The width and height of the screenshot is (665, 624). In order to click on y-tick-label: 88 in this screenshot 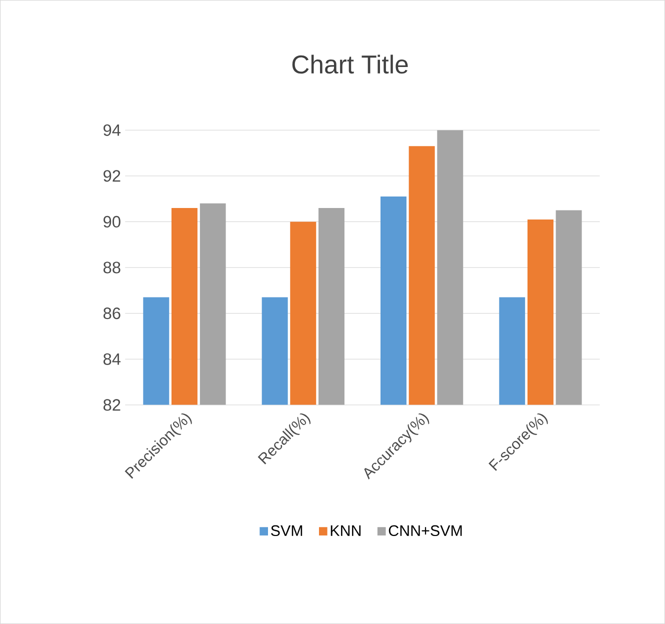, I will do `click(112, 268)`.